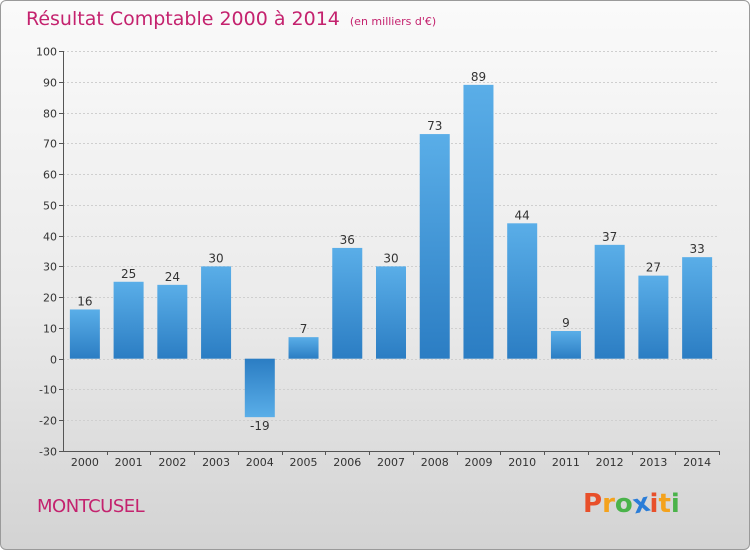 The width and height of the screenshot is (750, 550). What do you see at coordinates (593, 504) in the screenshot?
I see `logo-letter: P` at bounding box center [593, 504].